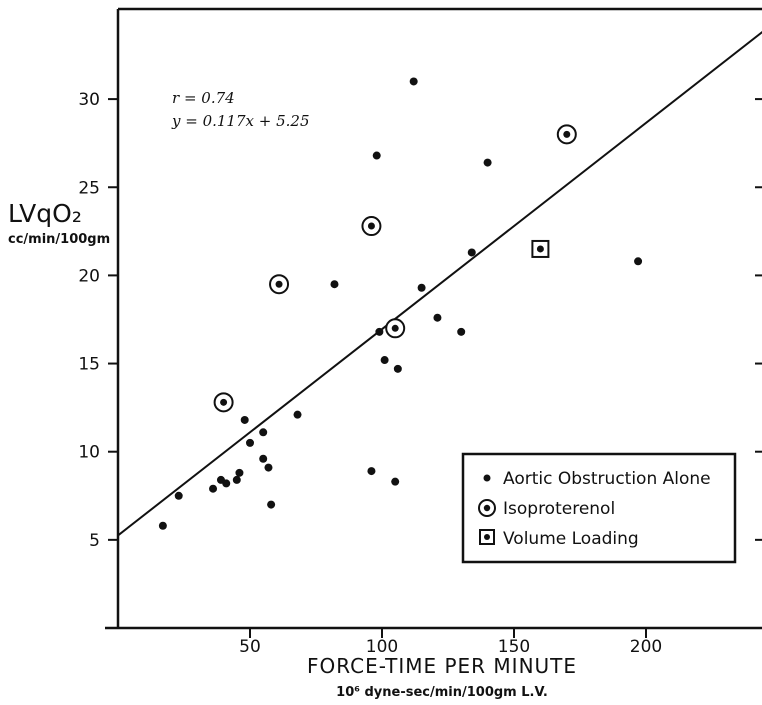 This screenshot has height=705, width=762. What do you see at coordinates (89, 276) in the screenshot?
I see `y-tick-label: 20` at bounding box center [89, 276].